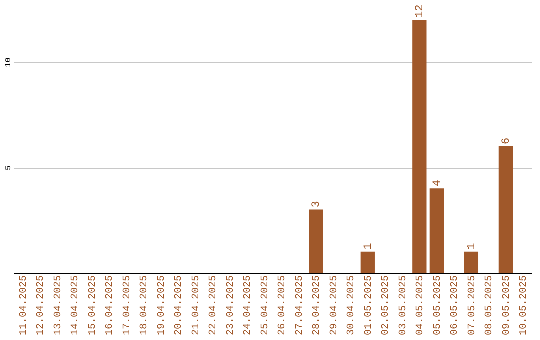 Image resolution: width=540 pixels, height=340 pixels. Describe the element at coordinates (352, 306) in the screenshot. I see `x-tick-label: 30.04.2025` at that location.